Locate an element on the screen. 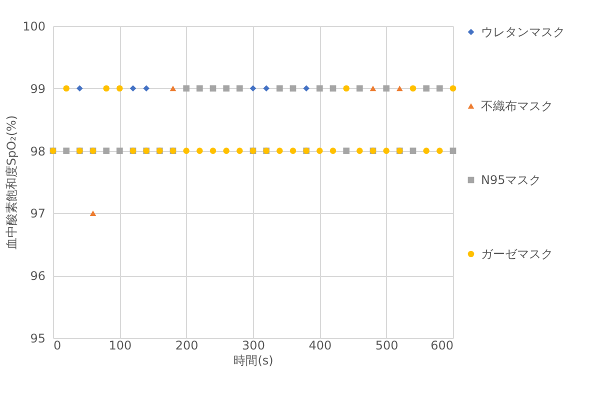 This screenshot has width=594, height=405. x-tick-label: 500 is located at coordinates (386, 345).